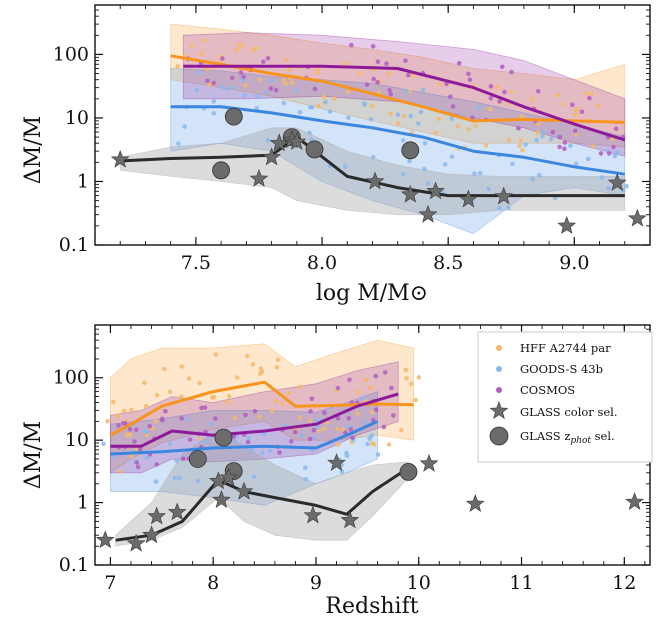 The width and height of the screenshot is (668, 622). I want to click on legend-marker-cosmos, so click(499, 390).